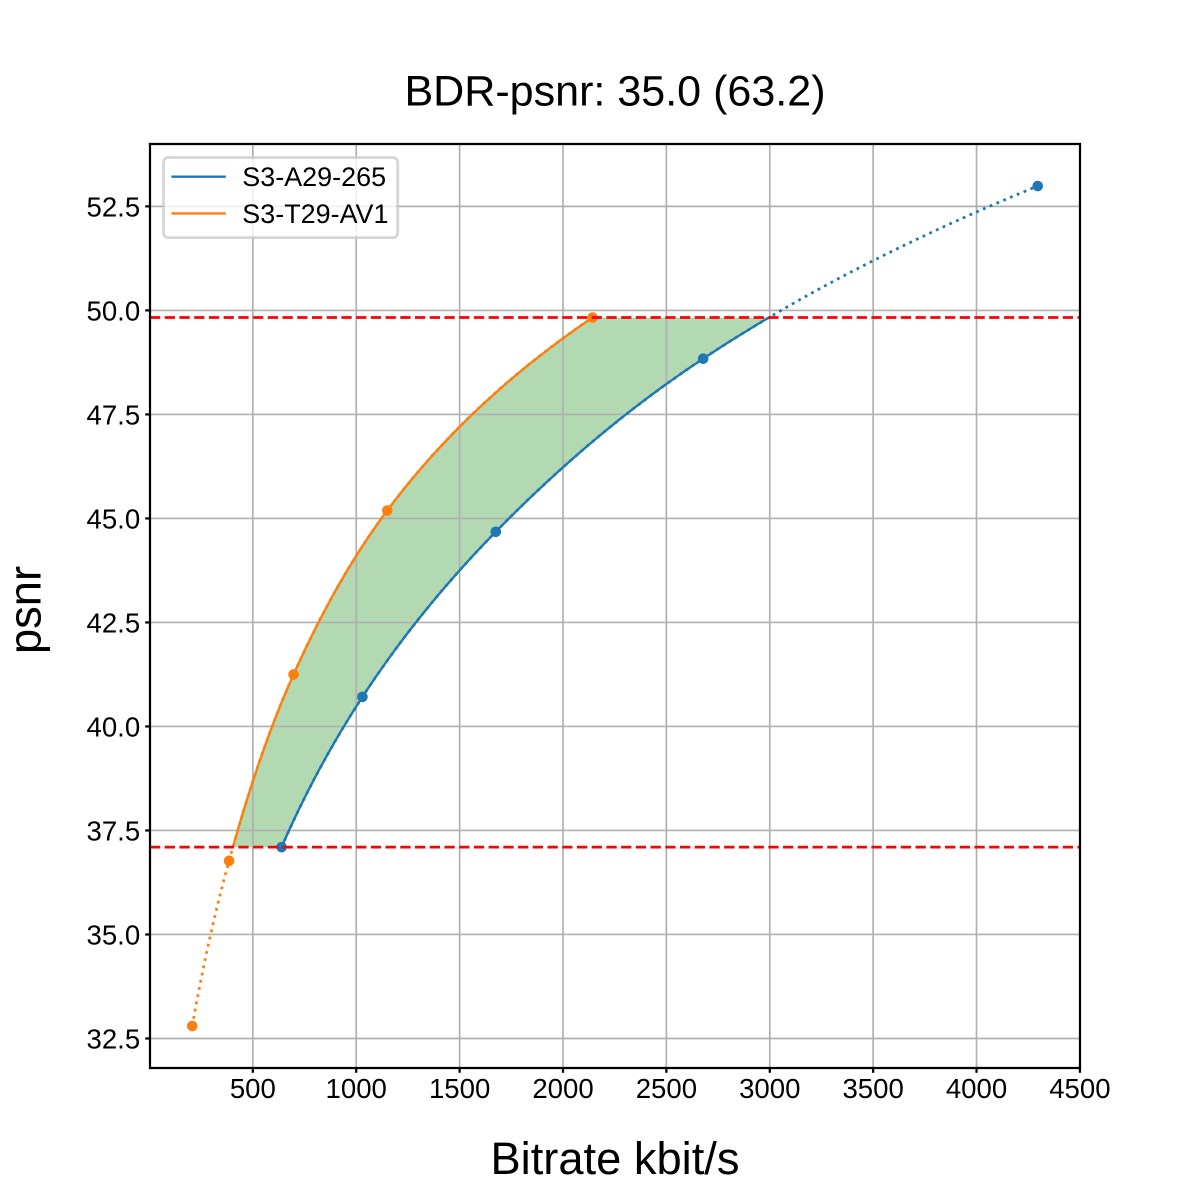 The height and width of the screenshot is (1200, 1200). What do you see at coordinates (614, 91) in the screenshot?
I see `svg-text: BDR-psnr: 35.0 (63.2)` at bounding box center [614, 91].